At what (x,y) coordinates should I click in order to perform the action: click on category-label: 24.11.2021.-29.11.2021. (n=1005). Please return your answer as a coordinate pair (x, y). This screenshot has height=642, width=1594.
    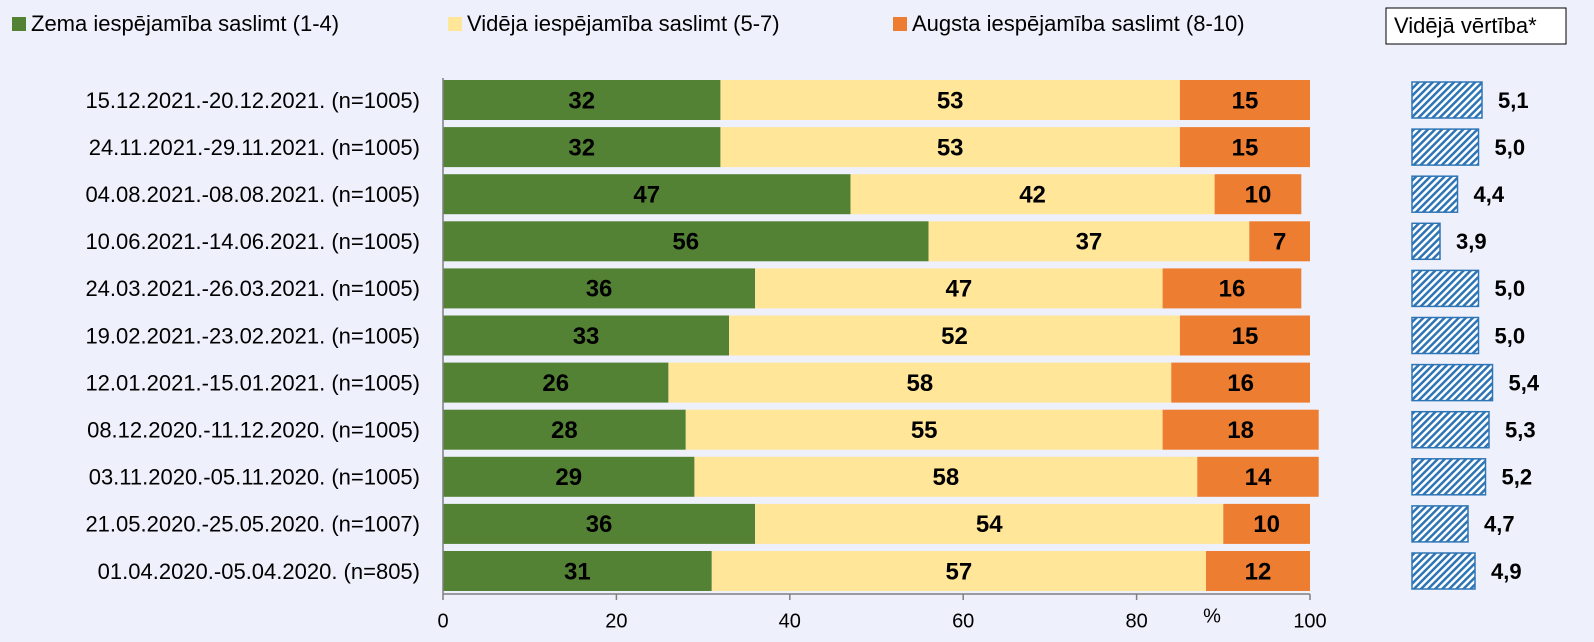
    Looking at the image, I should click on (254, 147).